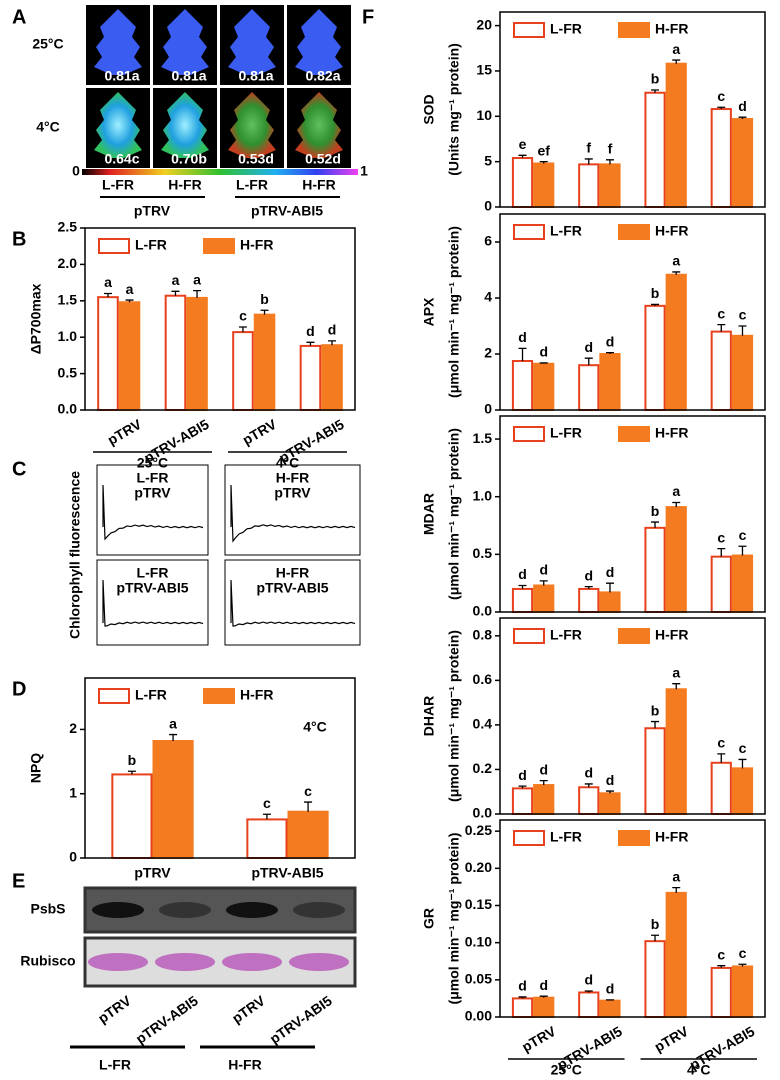 The height and width of the screenshot is (1080, 780). I want to click on group-label: H-FR, so click(244, 1065).